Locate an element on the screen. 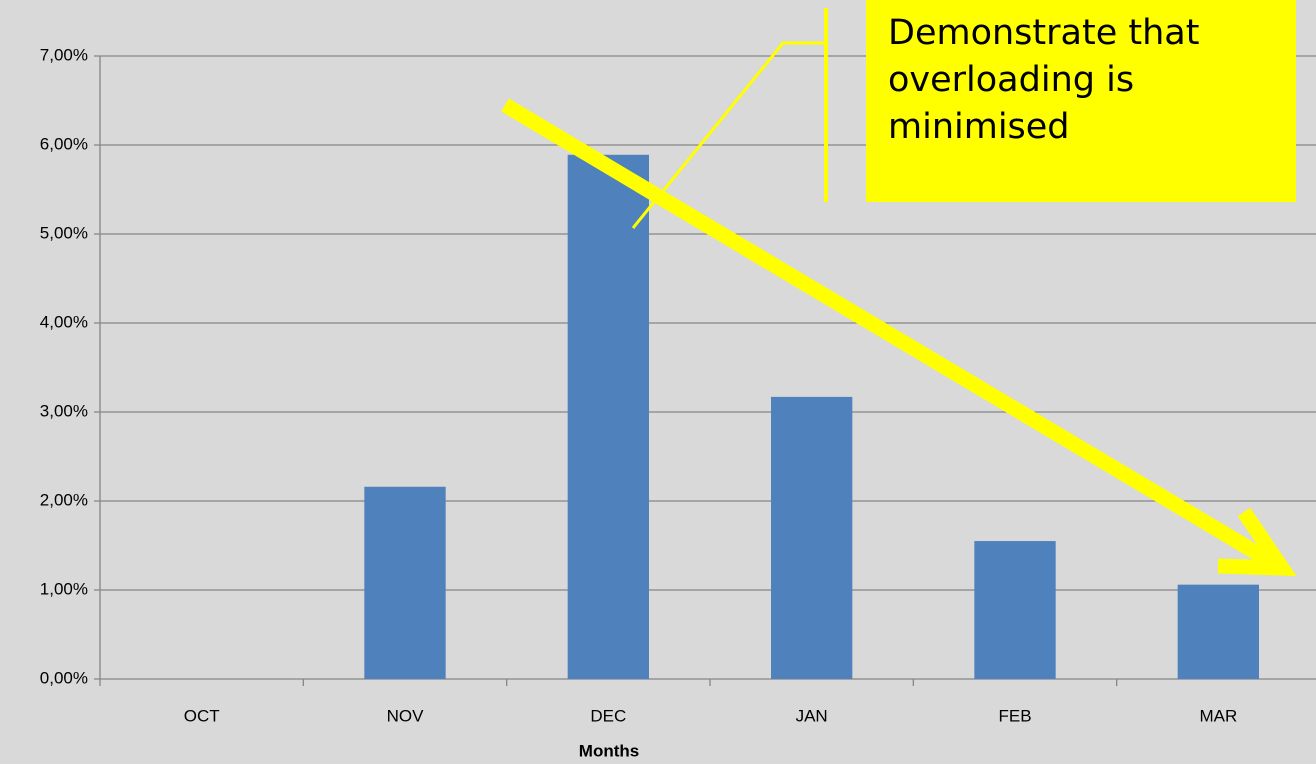  y-tick-label: 3,00% is located at coordinates (64, 410).